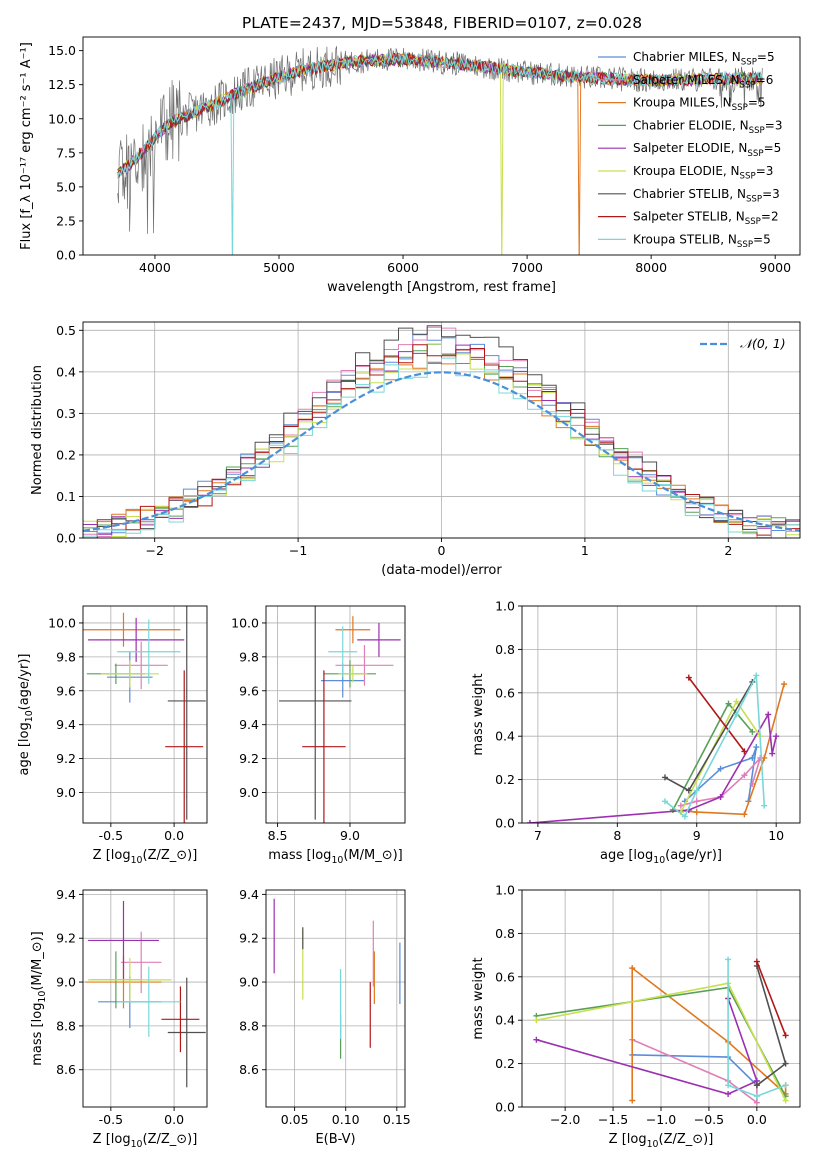  Describe the element at coordinates (66, 220) in the screenshot. I see `y-tick-label: 2.5` at that location.